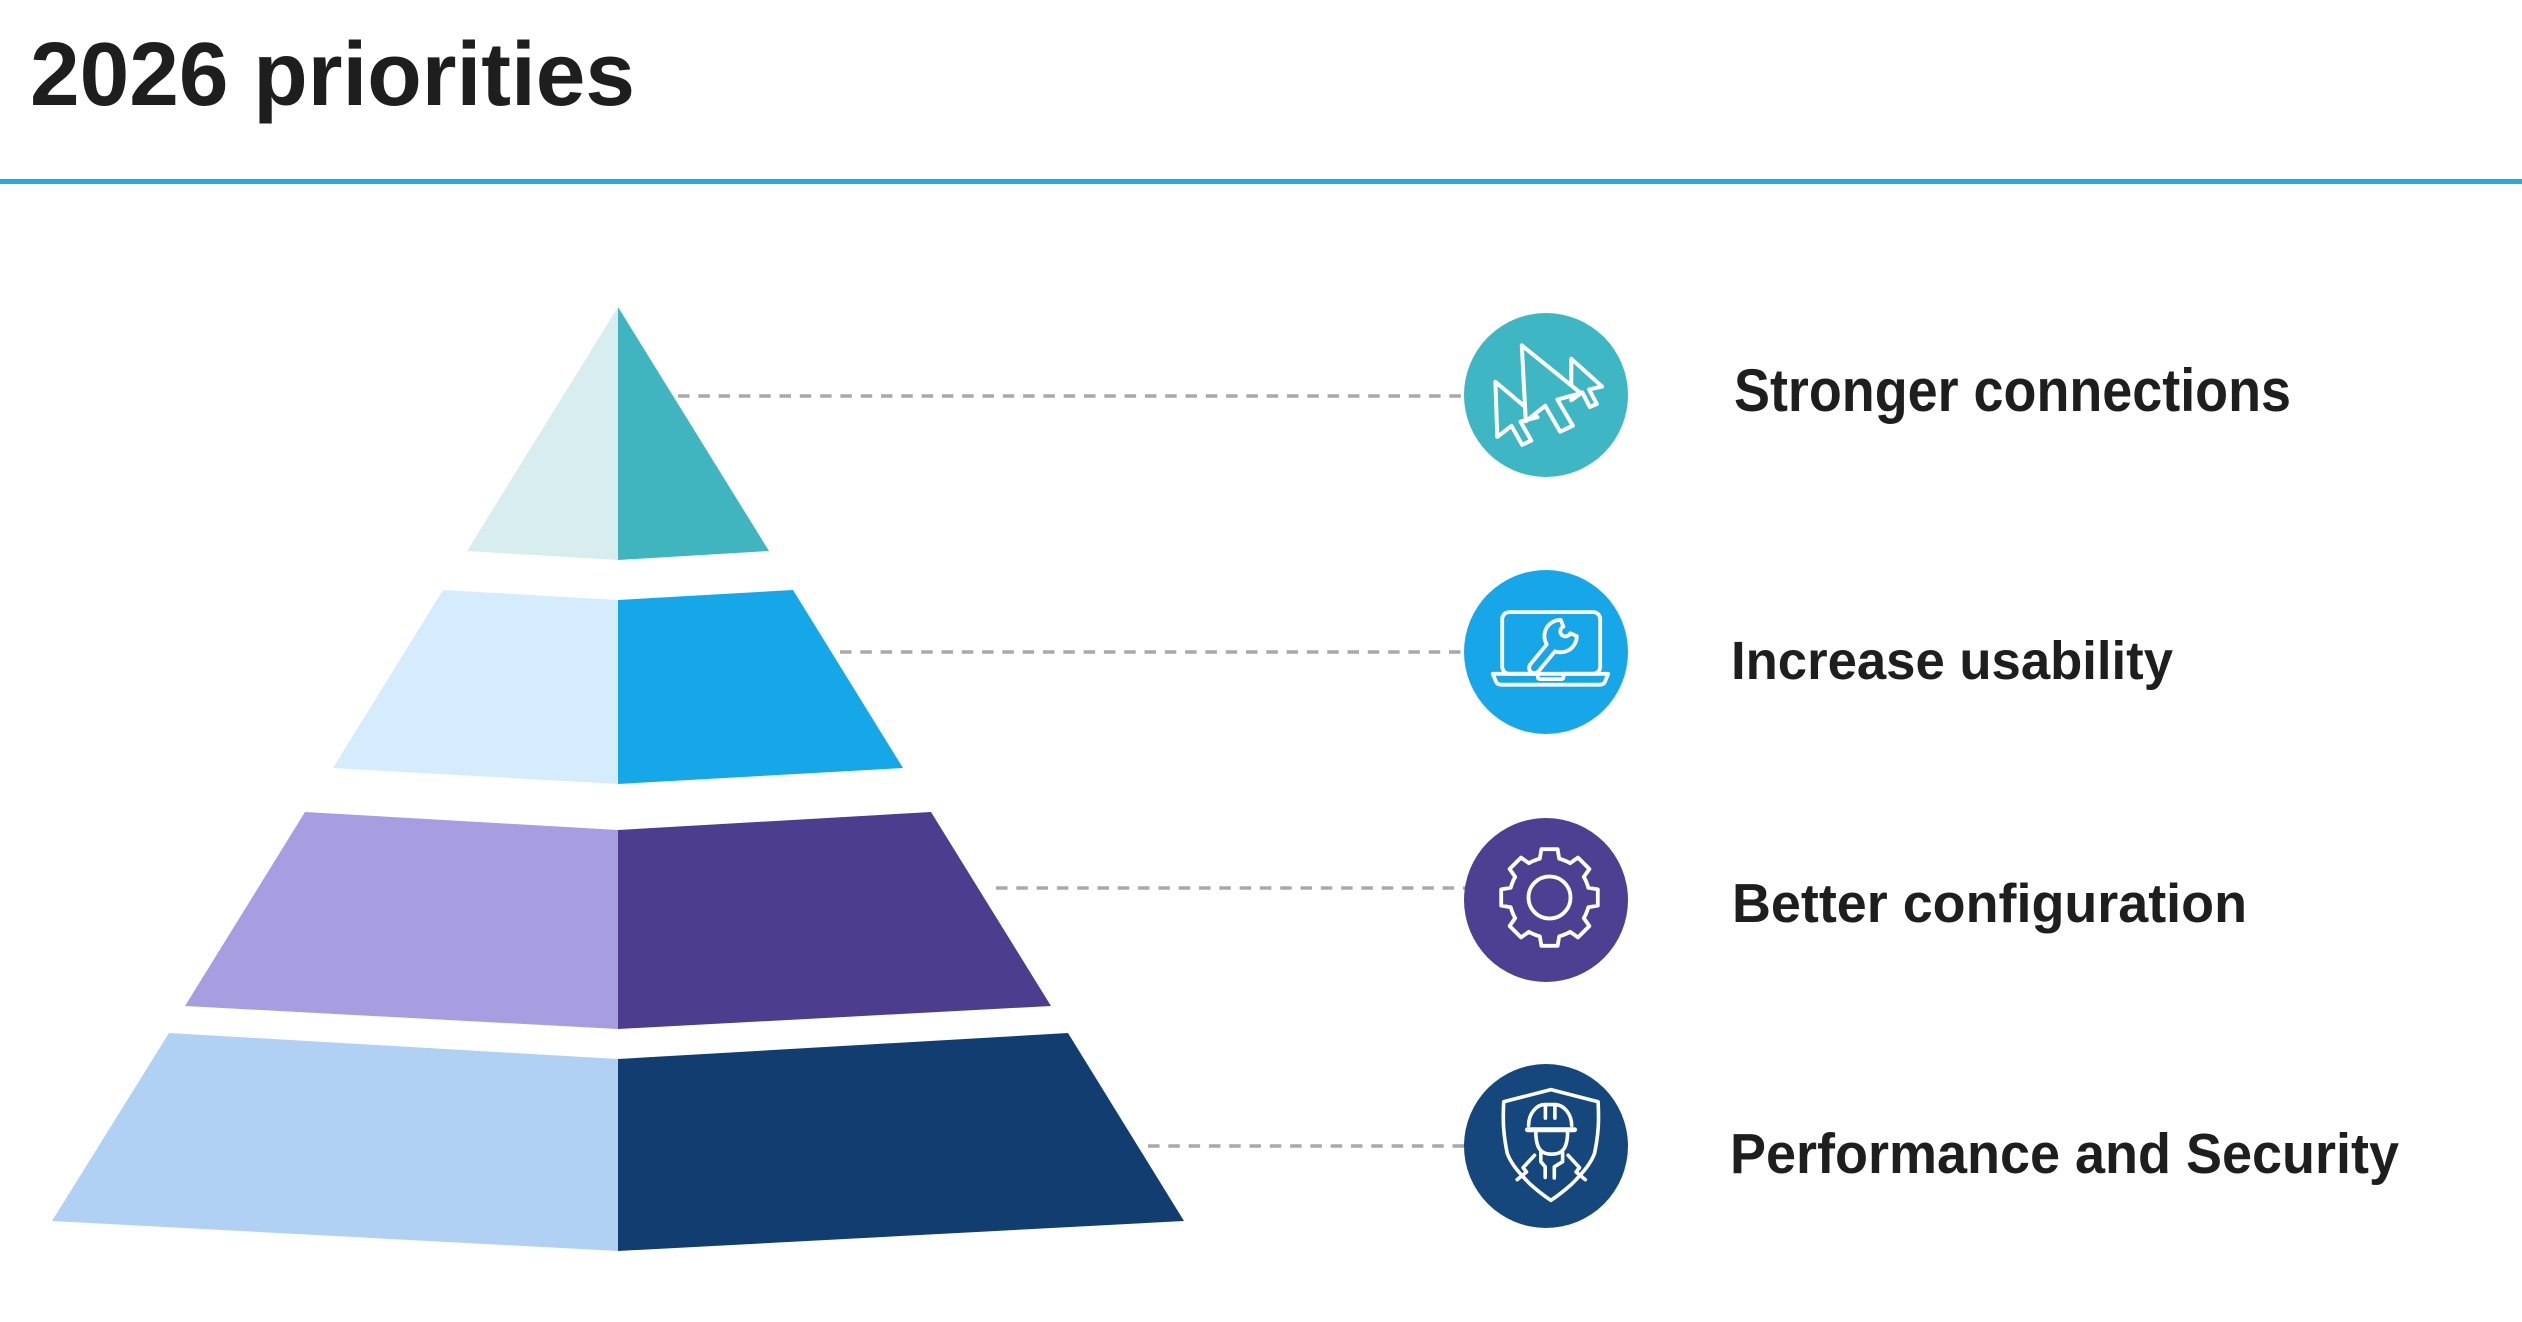 Image resolution: width=2522 pixels, height=1322 pixels. I want to click on svg-text: Increase usability, so click(1952, 661).